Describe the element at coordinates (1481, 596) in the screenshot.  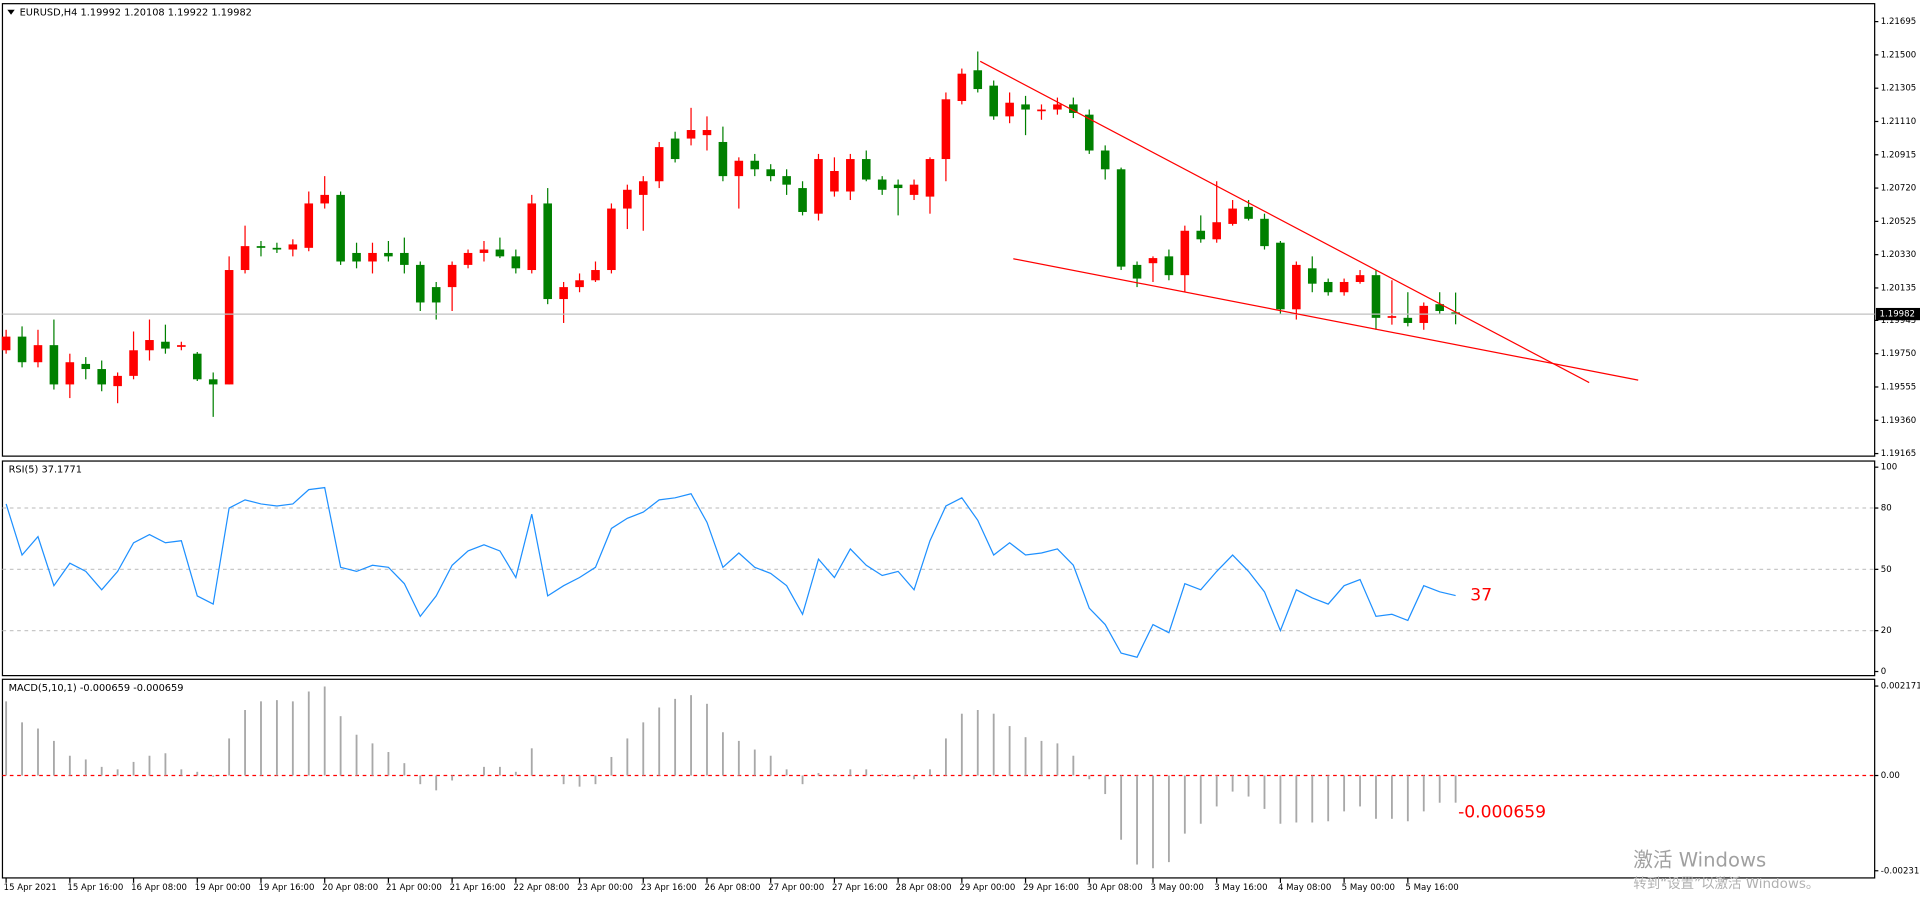
I see `value-label: 37` at that location.